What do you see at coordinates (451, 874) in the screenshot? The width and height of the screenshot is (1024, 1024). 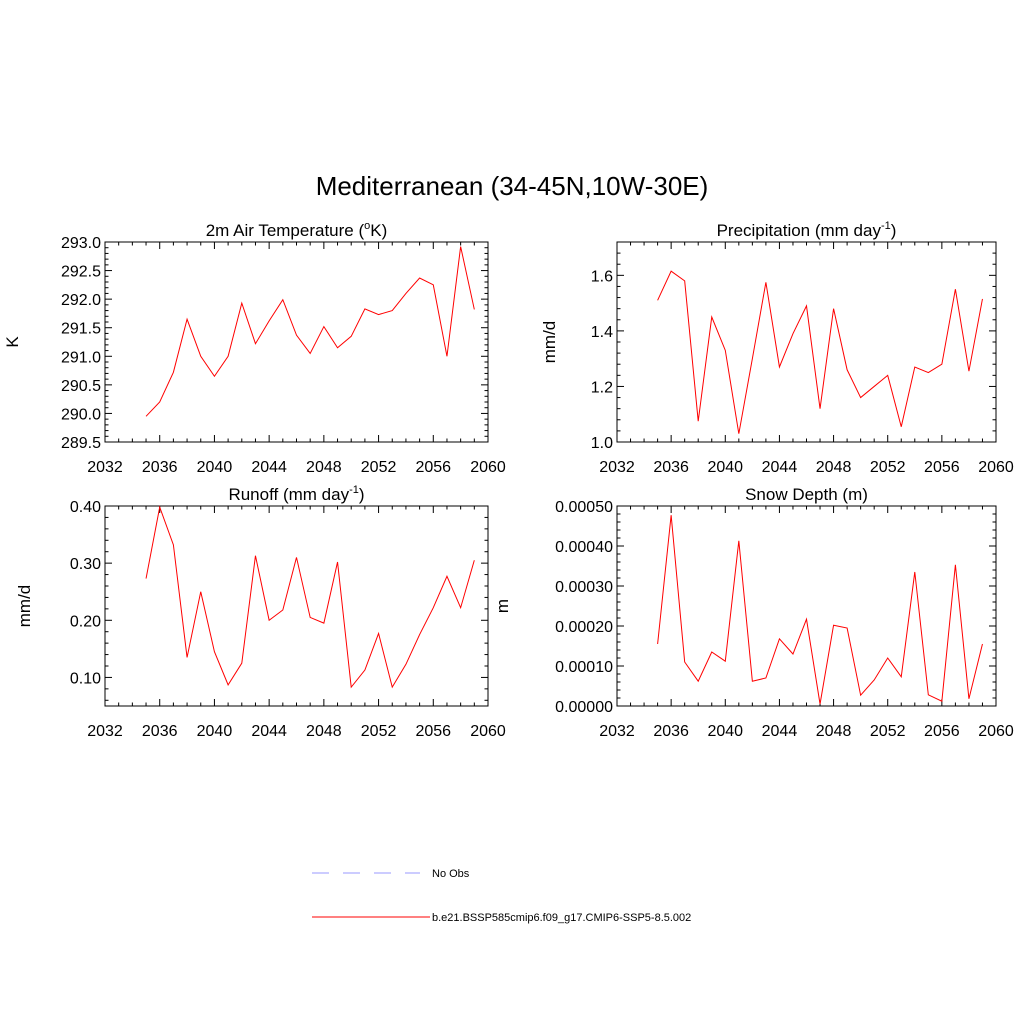 I see `legend-label-no-obs: No Obs` at bounding box center [451, 874].